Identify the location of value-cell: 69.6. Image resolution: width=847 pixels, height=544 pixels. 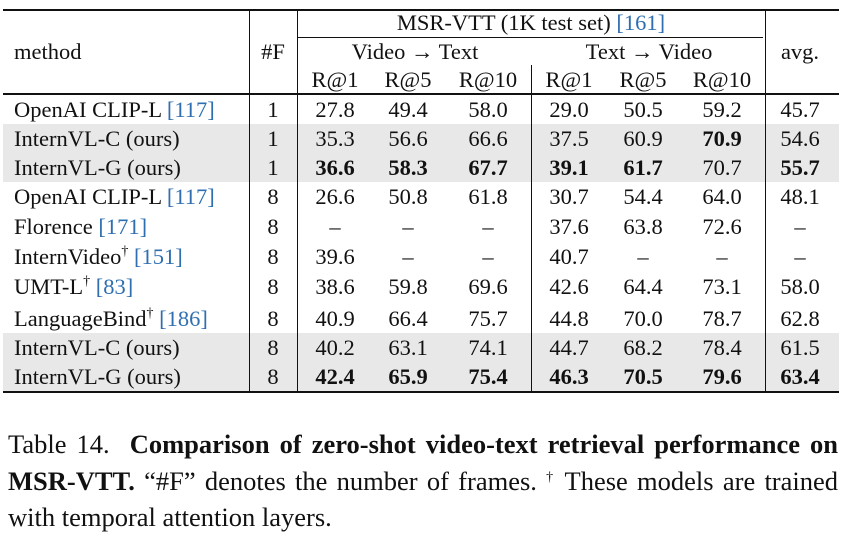
(488, 286).